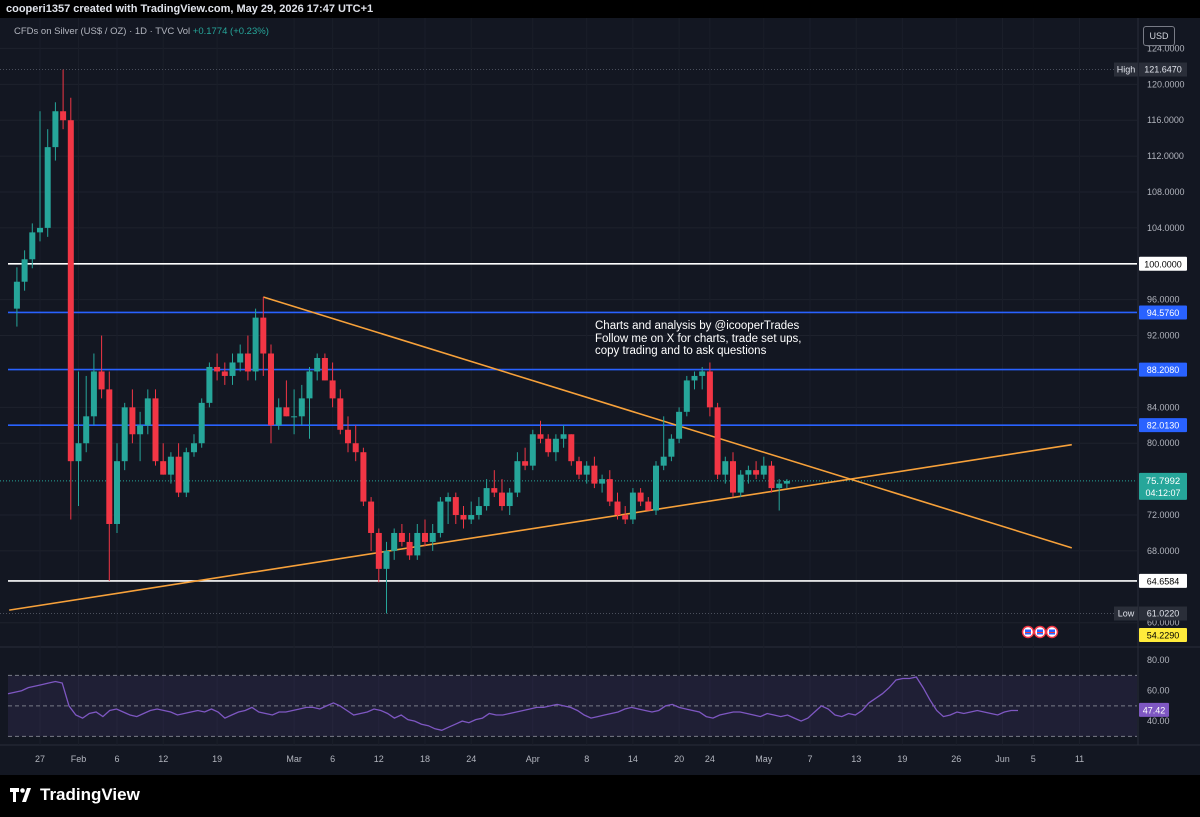 This screenshot has height=817, width=1200. Describe the element at coordinates (856, 759) in the screenshot. I see `x-tick-label-17: 13` at that location.